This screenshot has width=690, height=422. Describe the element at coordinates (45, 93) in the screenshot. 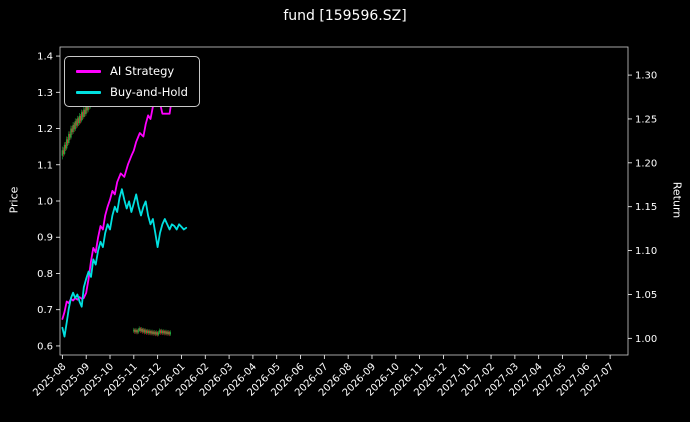

I see `svg-text: 1.3` at that location.